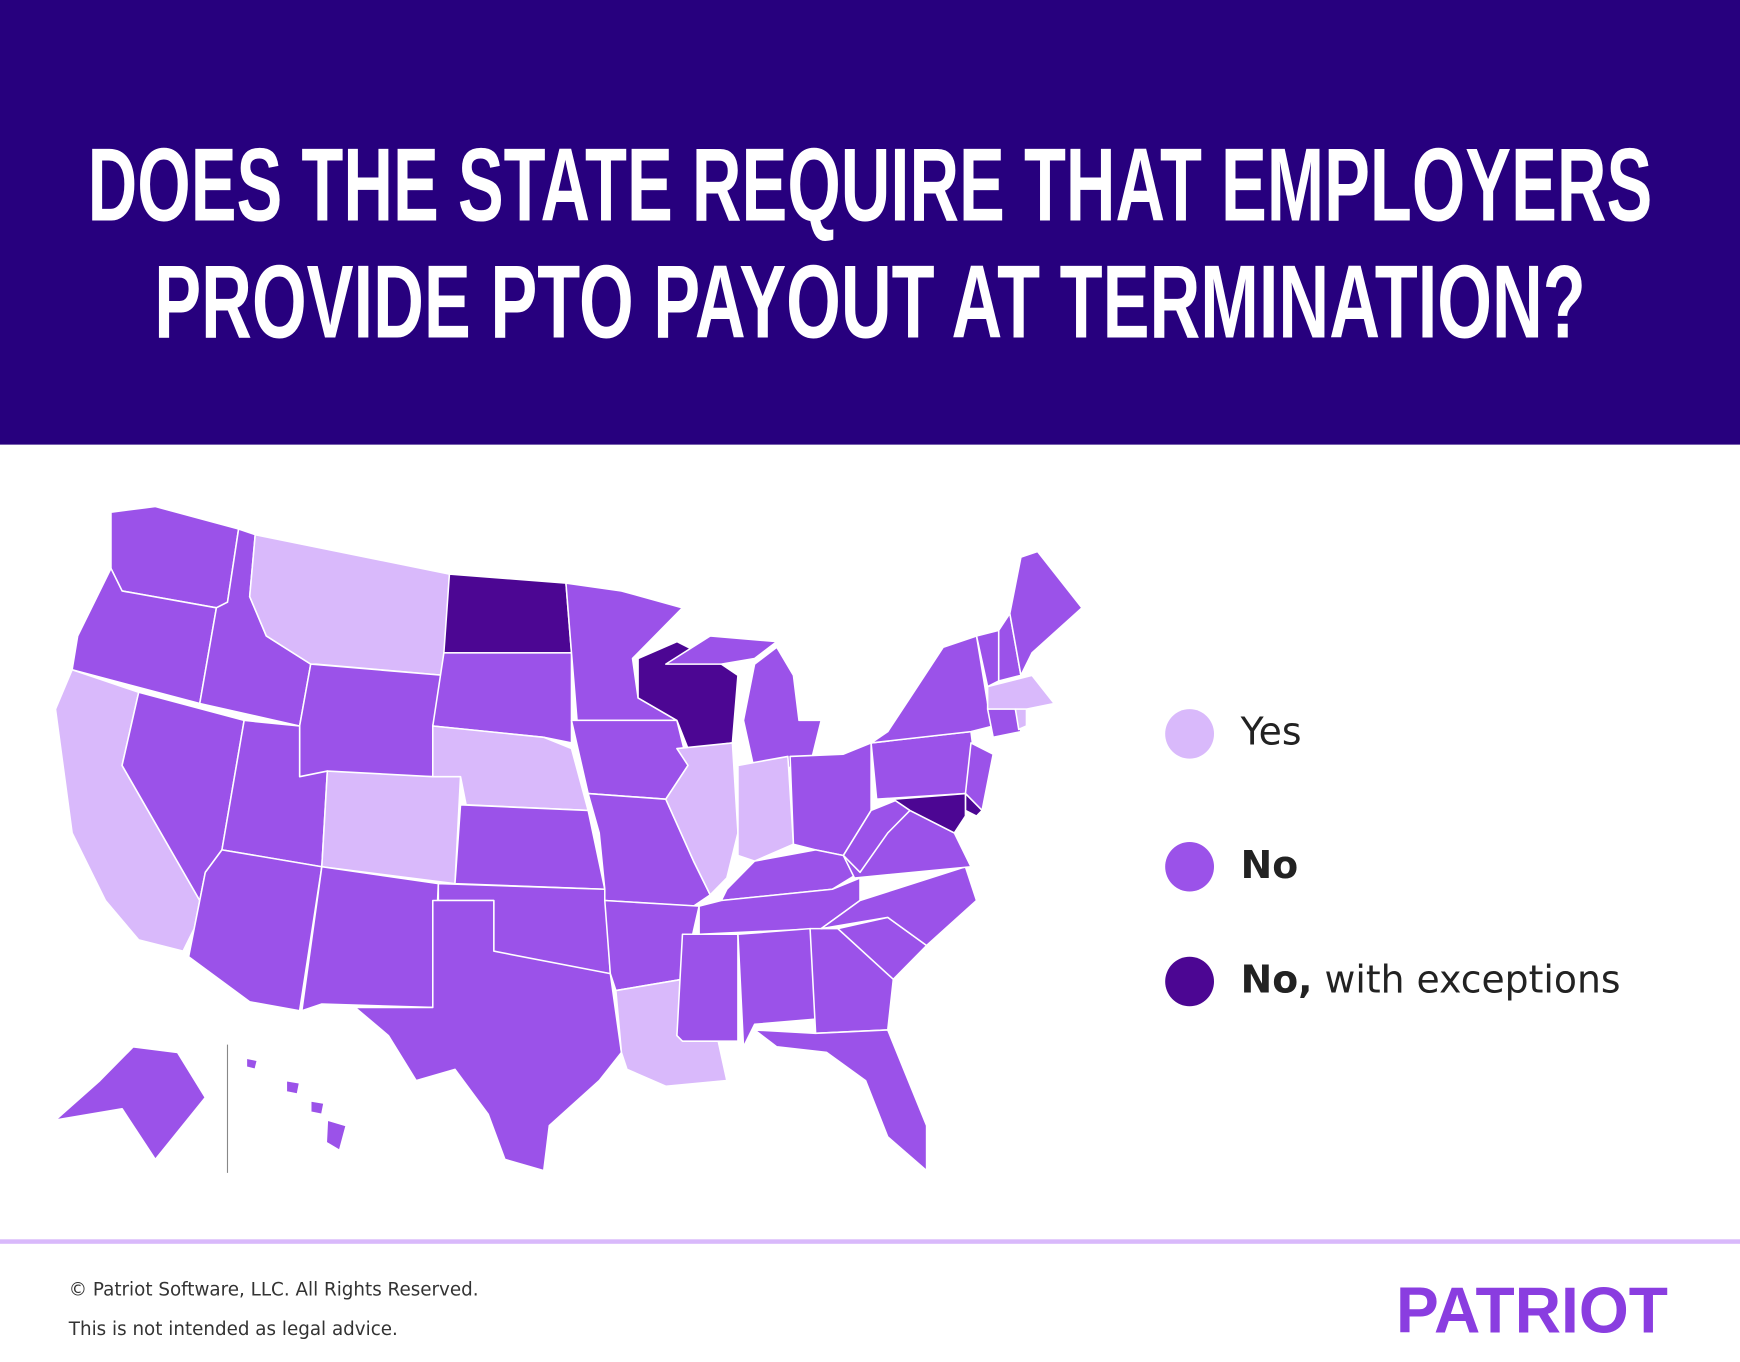 The width and height of the screenshot is (1740, 1362). Describe the element at coordinates (1271, 731) in the screenshot. I see `legend-label: Yes` at that location.